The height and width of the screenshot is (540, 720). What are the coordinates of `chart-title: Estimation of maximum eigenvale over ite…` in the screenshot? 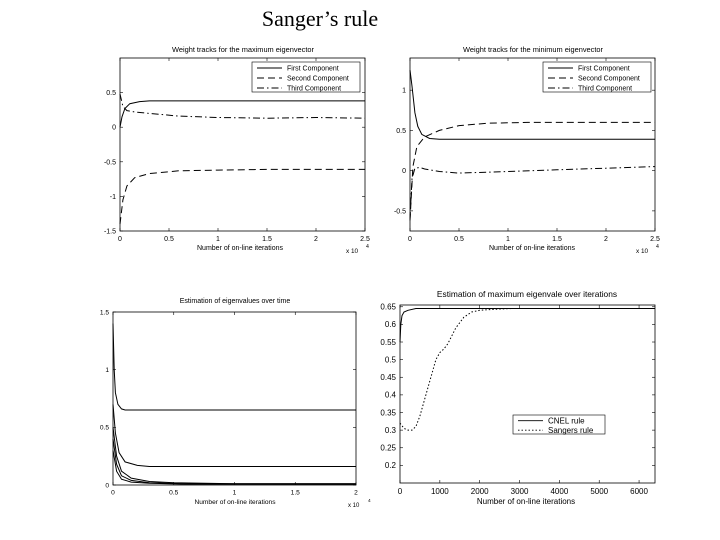 It's located at (527, 294).